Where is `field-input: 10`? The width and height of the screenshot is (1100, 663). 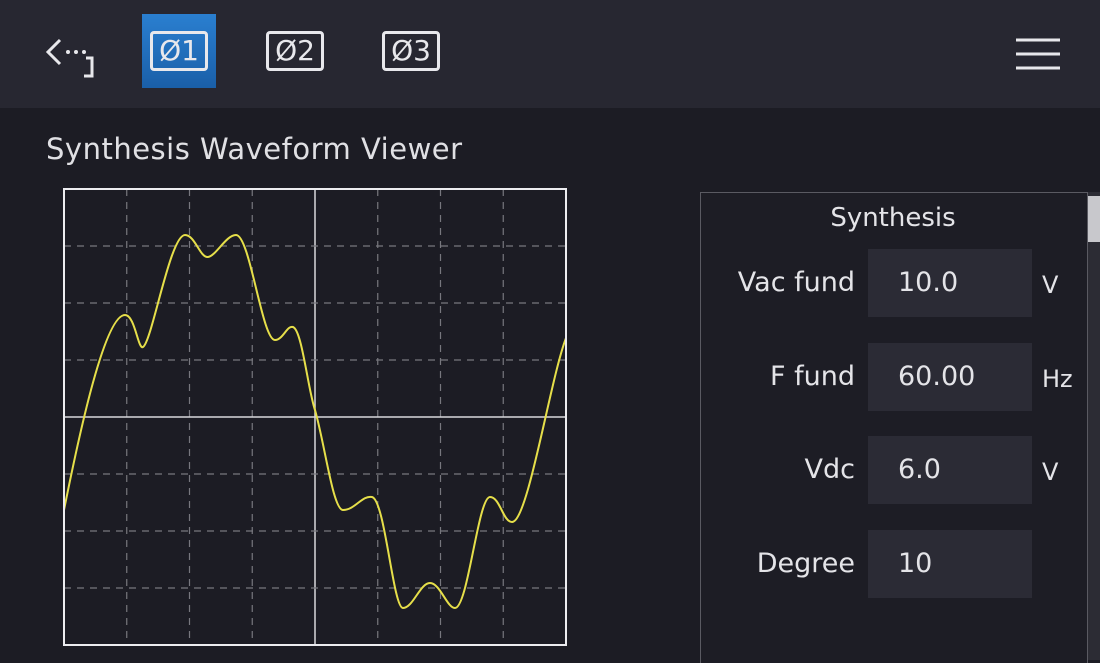 field-input: 10 is located at coordinates (950, 564).